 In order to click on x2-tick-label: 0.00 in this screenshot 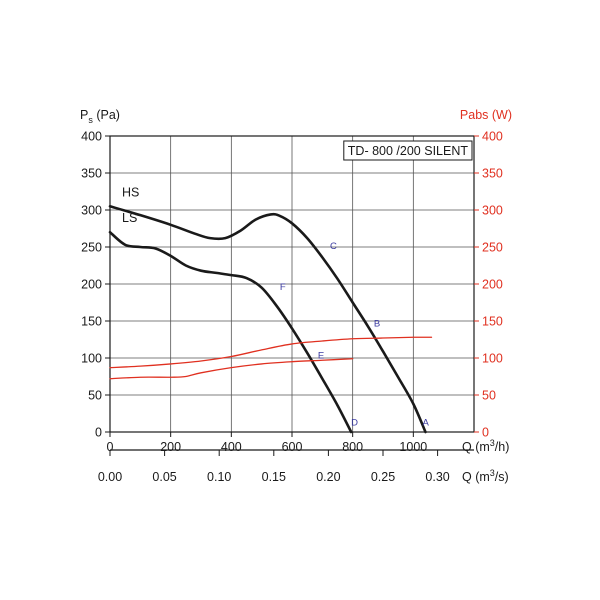, I will do `click(110, 477)`.